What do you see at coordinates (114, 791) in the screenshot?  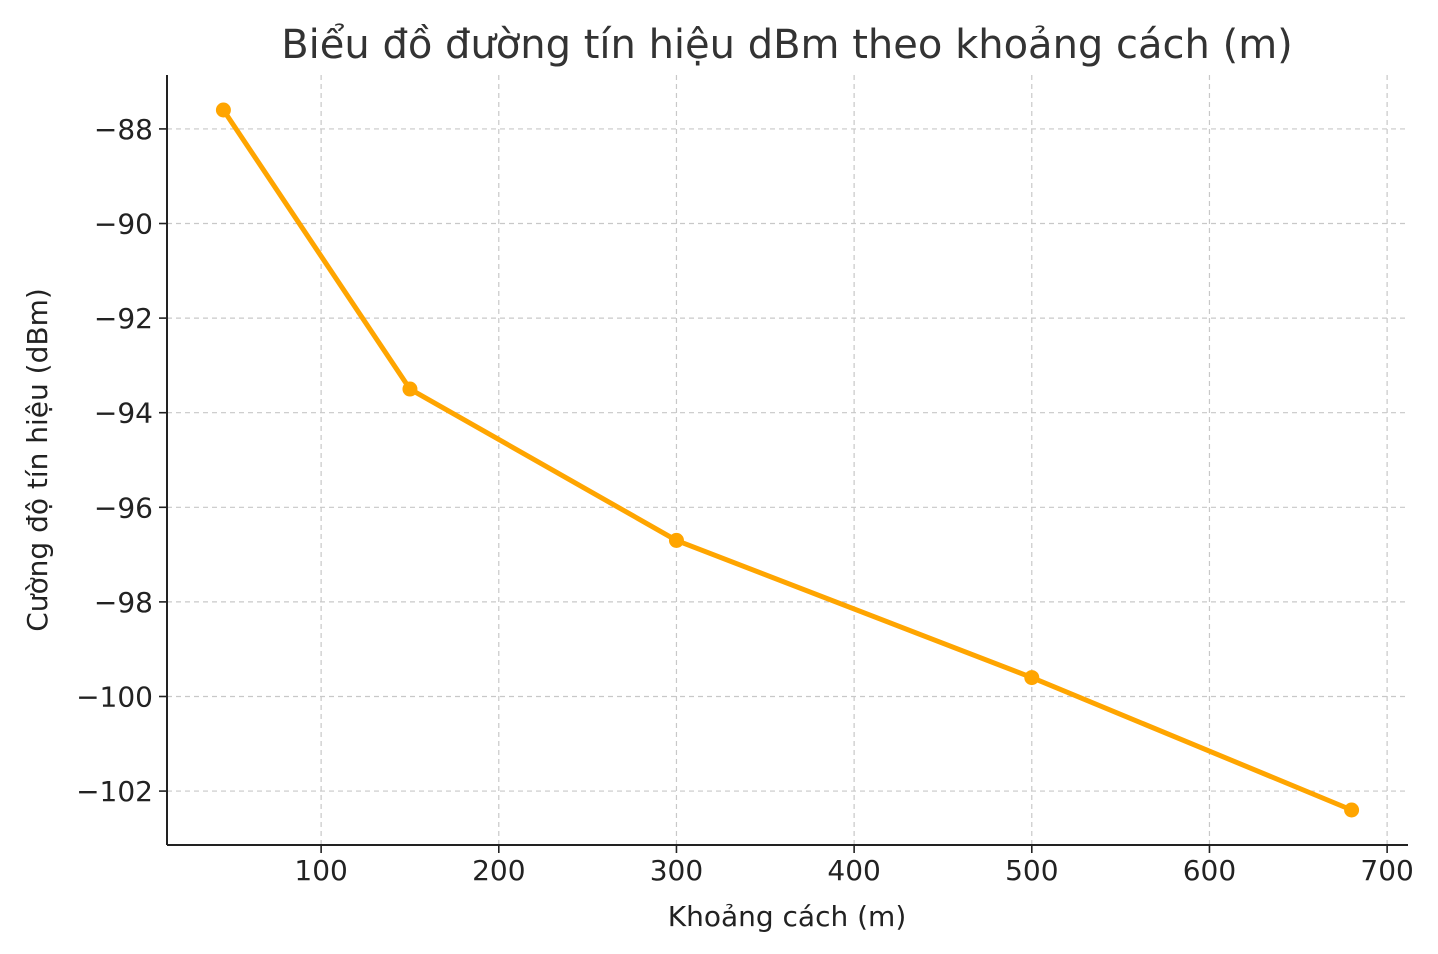 I see `y-tick-label: −102` at bounding box center [114, 791].